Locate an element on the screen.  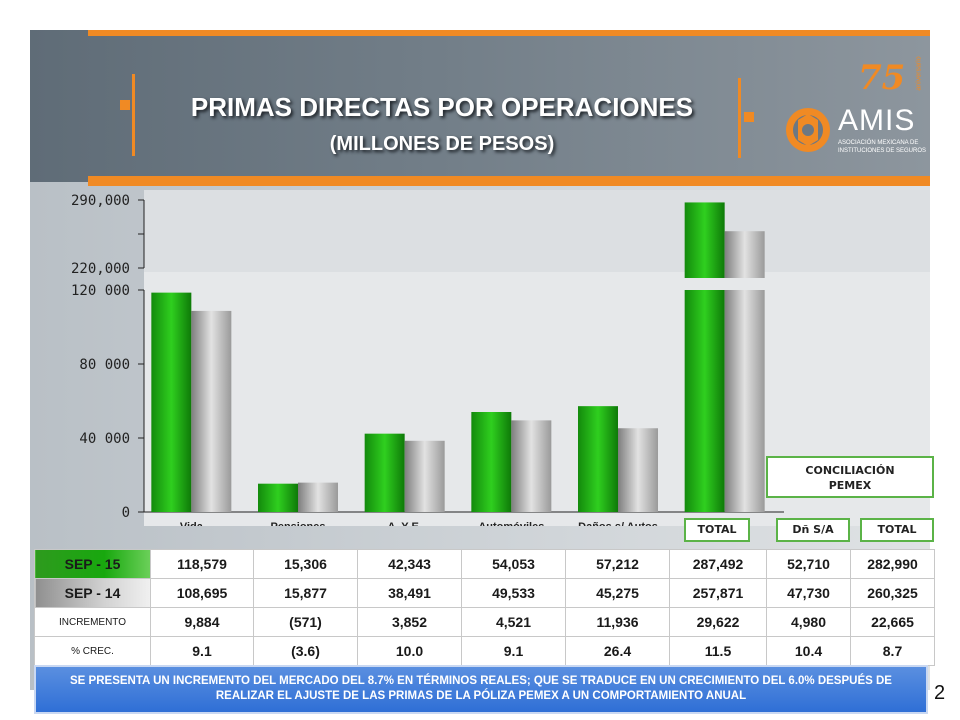
conciliacion-pemex-box: CONCILIACIÓN PEMEX is located at coordinates (850, 477).